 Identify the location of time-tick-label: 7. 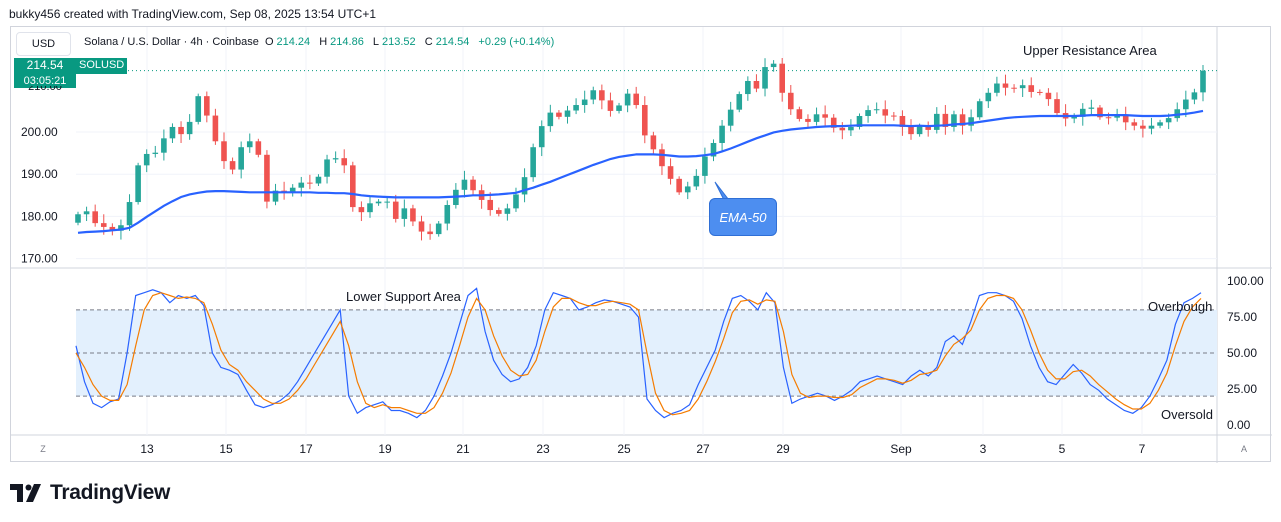
(1142, 449).